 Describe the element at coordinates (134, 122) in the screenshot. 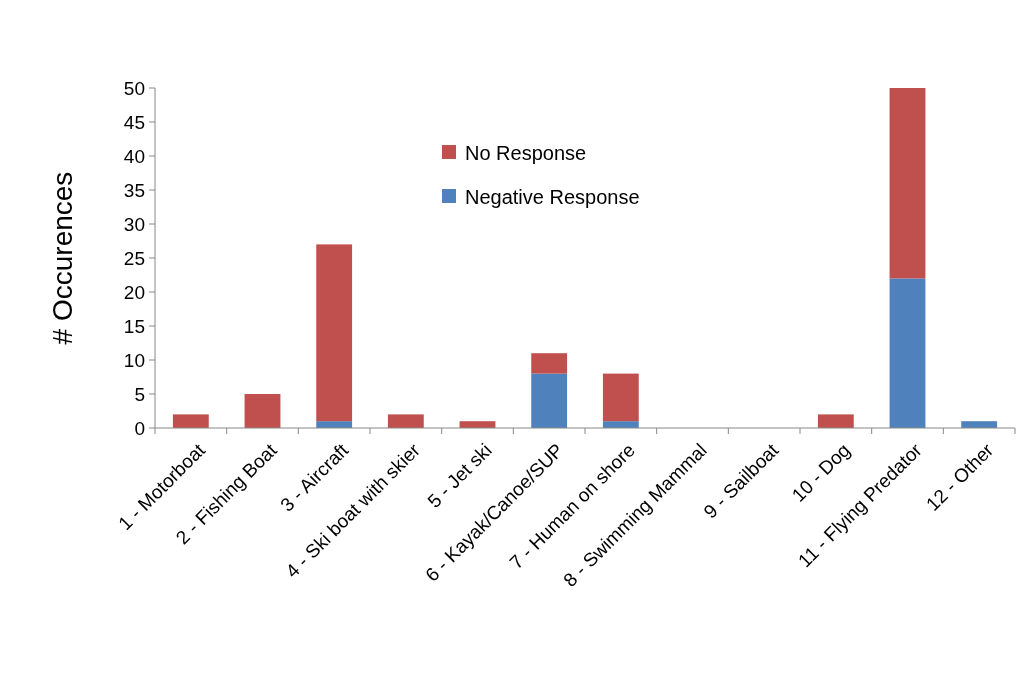

I see `y-tick-label: 45` at that location.